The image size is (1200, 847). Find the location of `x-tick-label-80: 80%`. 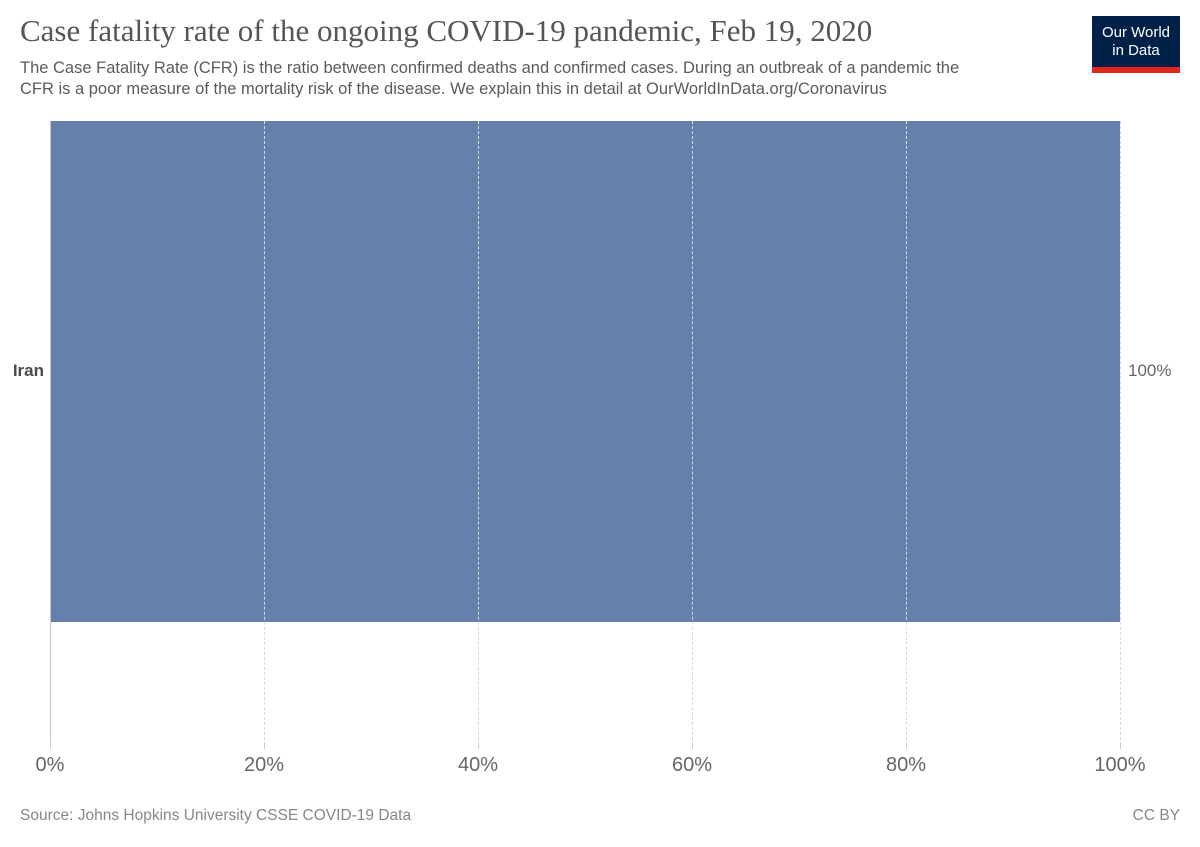

x-tick-label-80: 80% is located at coordinates (906, 765).